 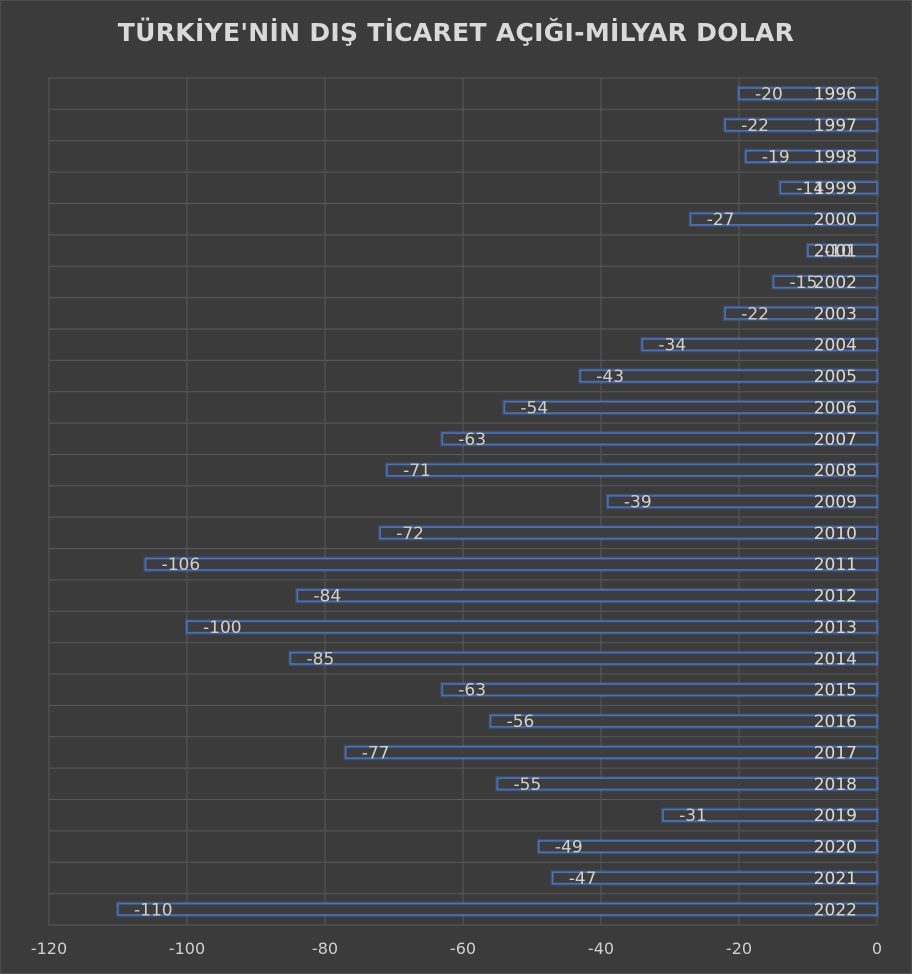 I want to click on category-label: 2003, so click(x=835, y=314).